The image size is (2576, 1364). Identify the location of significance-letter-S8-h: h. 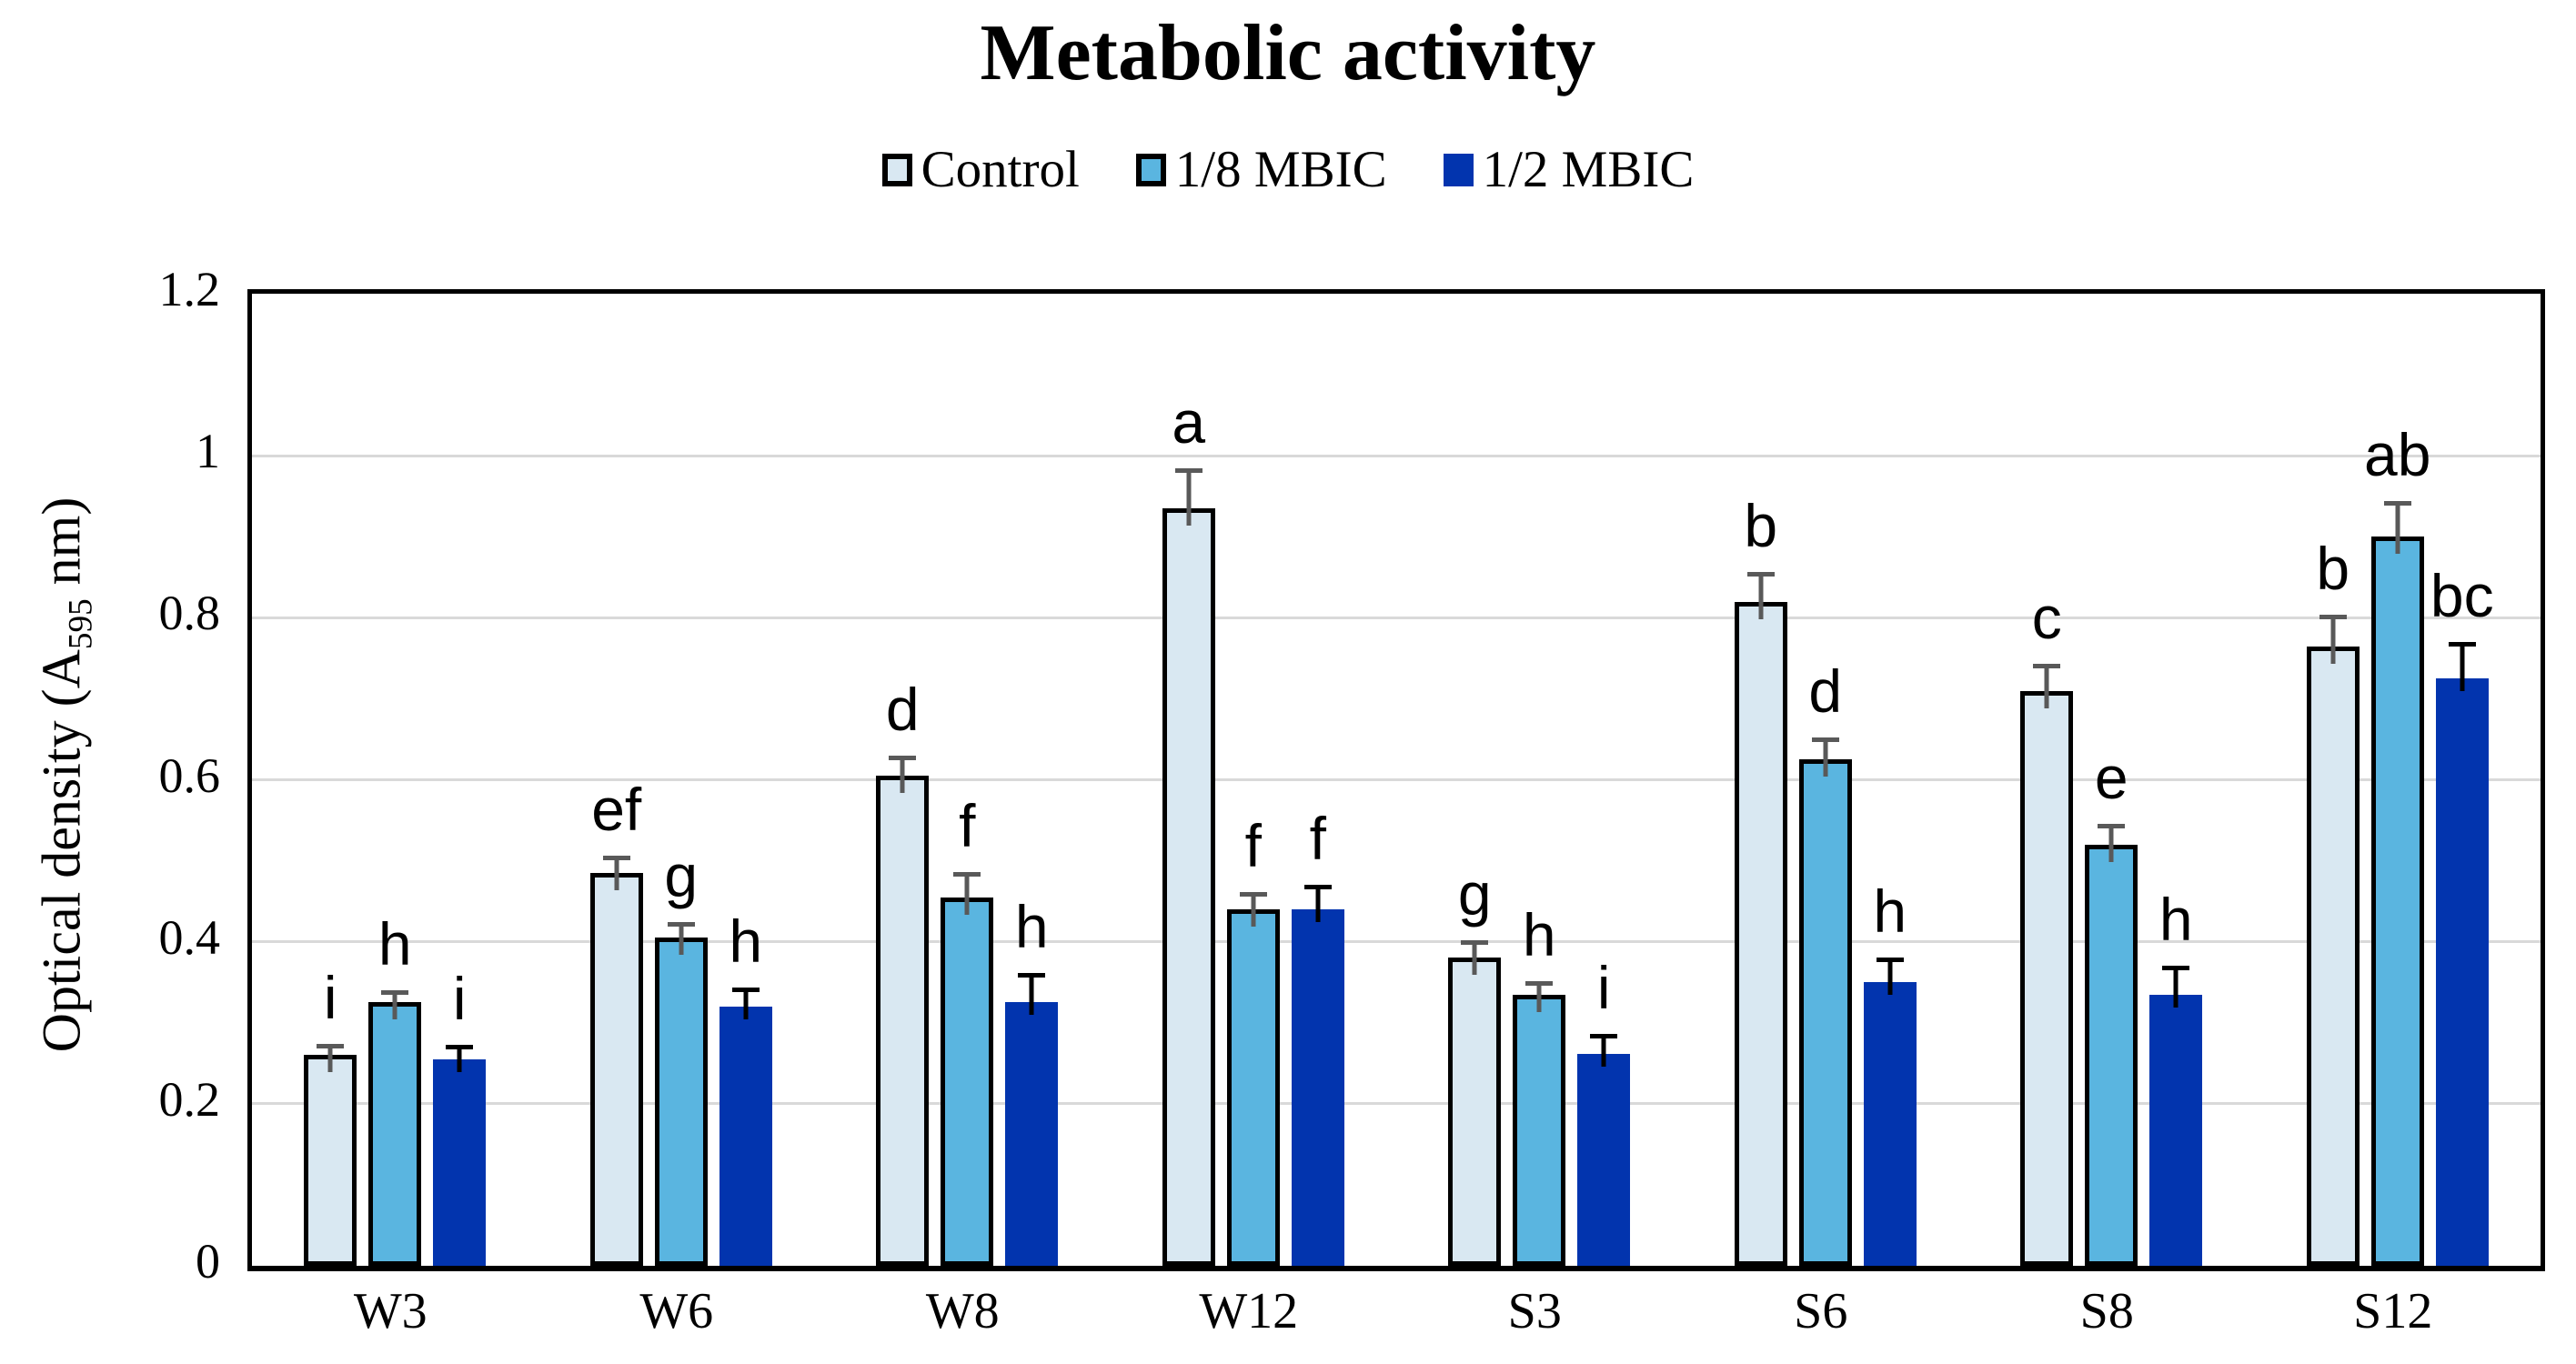
(2175, 919).